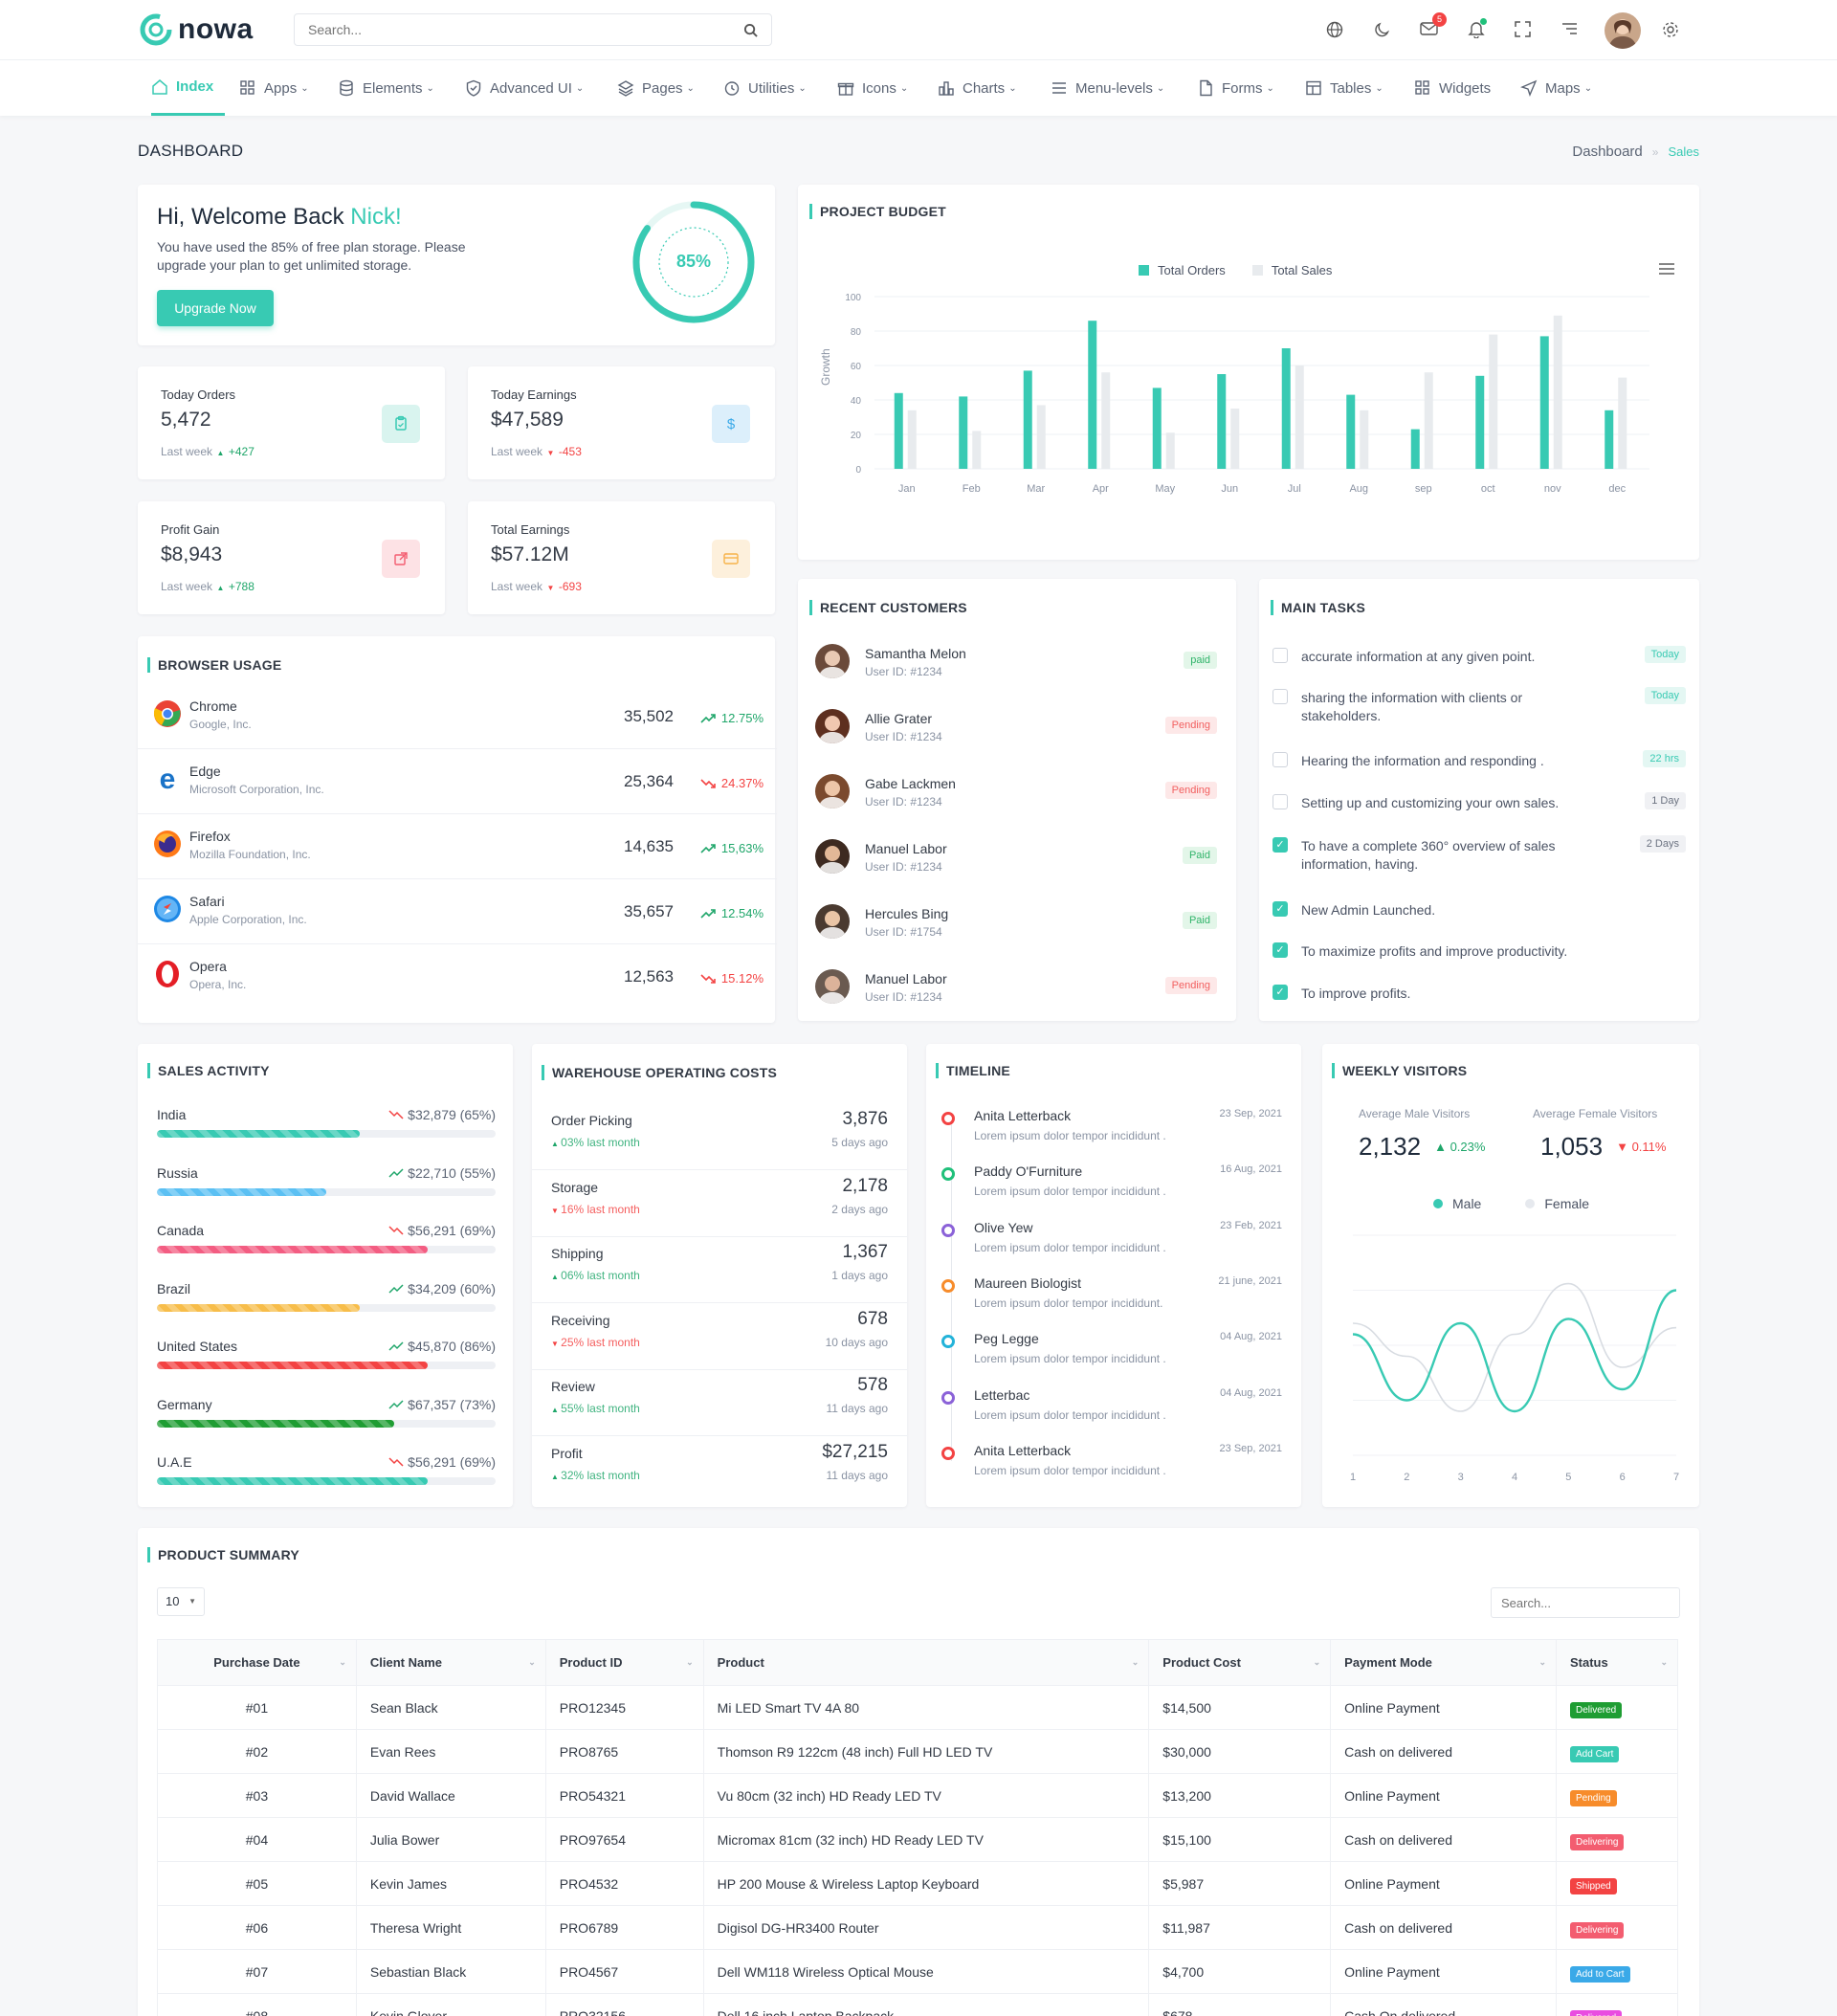 This screenshot has width=1837, height=2016. What do you see at coordinates (872, 88) in the screenshot?
I see `nav-item-icons: Icons ⌄` at bounding box center [872, 88].